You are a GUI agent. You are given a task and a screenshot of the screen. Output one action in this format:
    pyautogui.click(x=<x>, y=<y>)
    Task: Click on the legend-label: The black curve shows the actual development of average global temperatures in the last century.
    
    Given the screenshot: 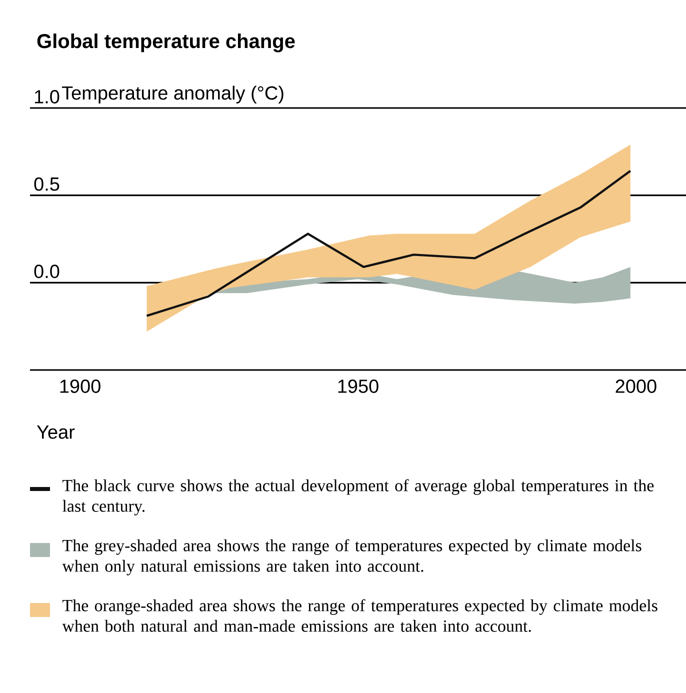 What is the action you would take?
    pyautogui.click(x=358, y=497)
    